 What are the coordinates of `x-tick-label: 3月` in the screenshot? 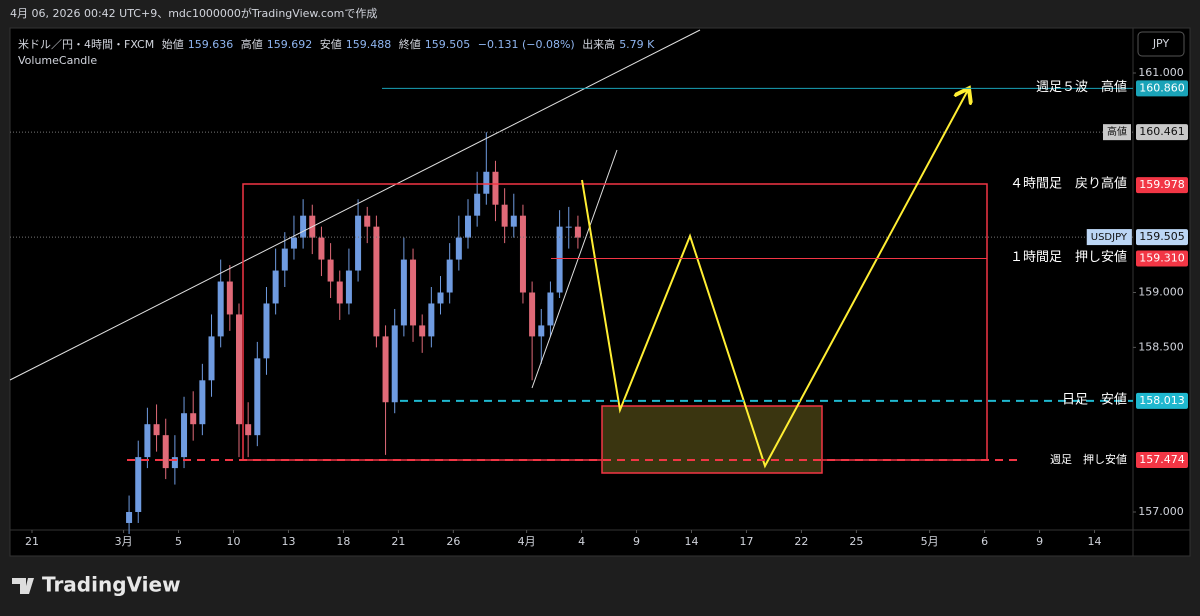 It's located at (124, 541).